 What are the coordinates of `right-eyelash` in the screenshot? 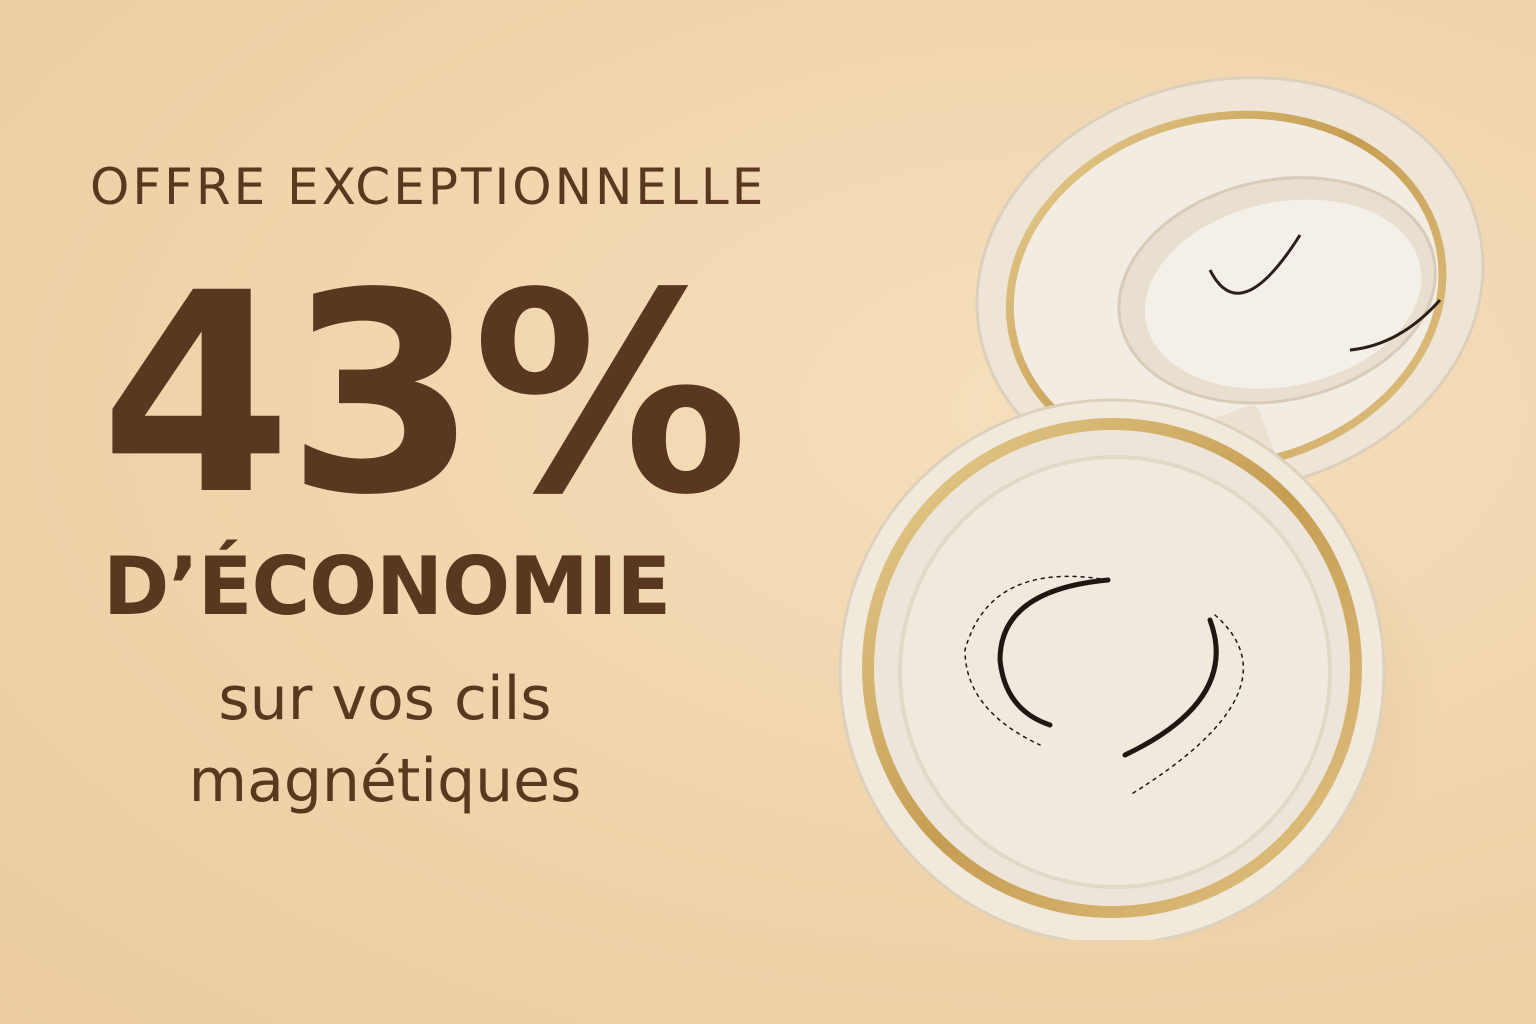 It's located at (1170, 687).